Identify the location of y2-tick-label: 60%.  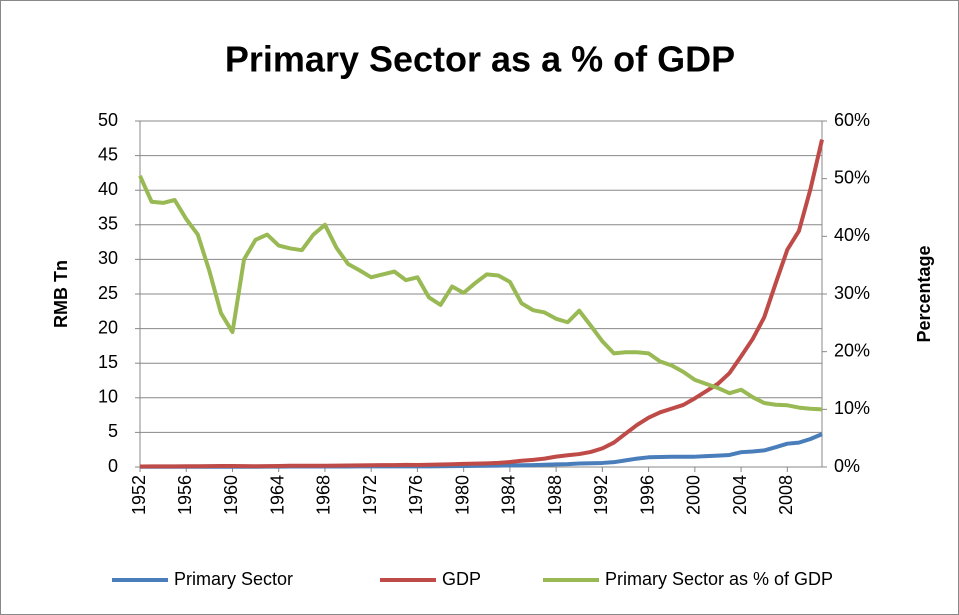
(852, 120).